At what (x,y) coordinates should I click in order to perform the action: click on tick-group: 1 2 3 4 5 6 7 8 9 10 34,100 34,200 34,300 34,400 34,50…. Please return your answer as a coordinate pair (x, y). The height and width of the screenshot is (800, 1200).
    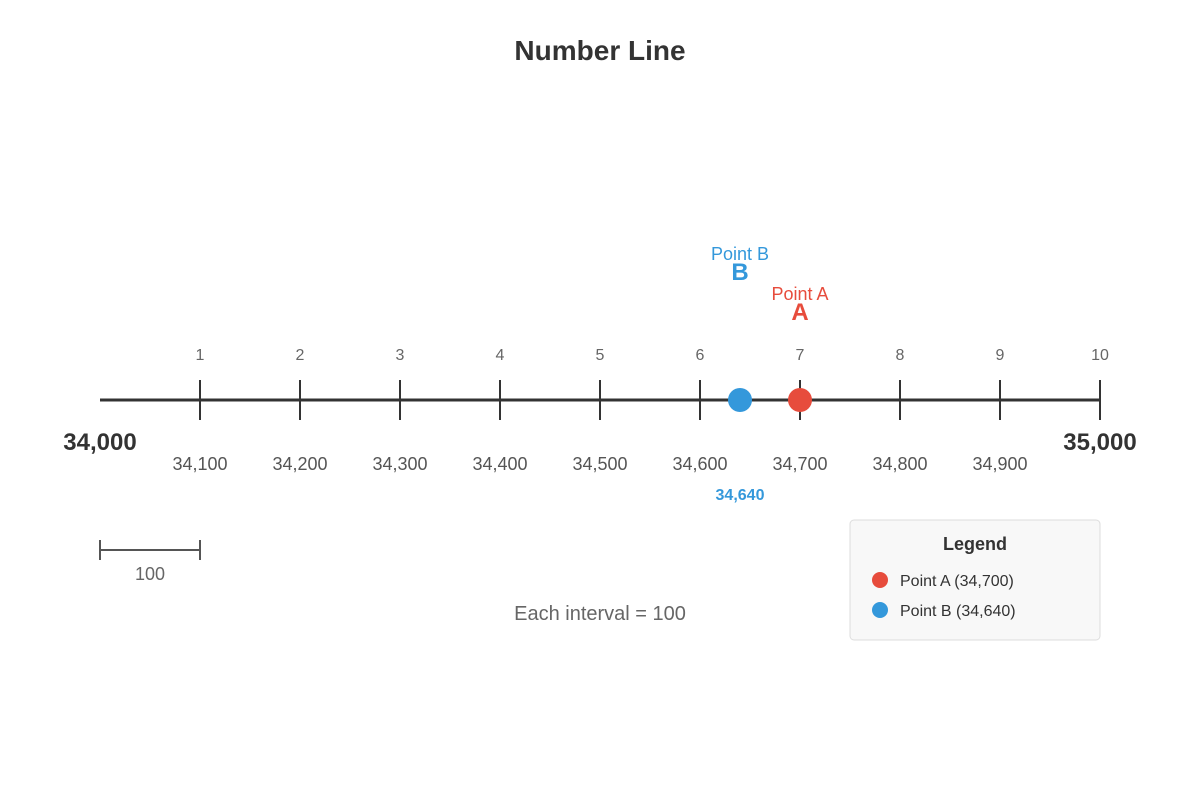
    Looking at the image, I should click on (640, 410).